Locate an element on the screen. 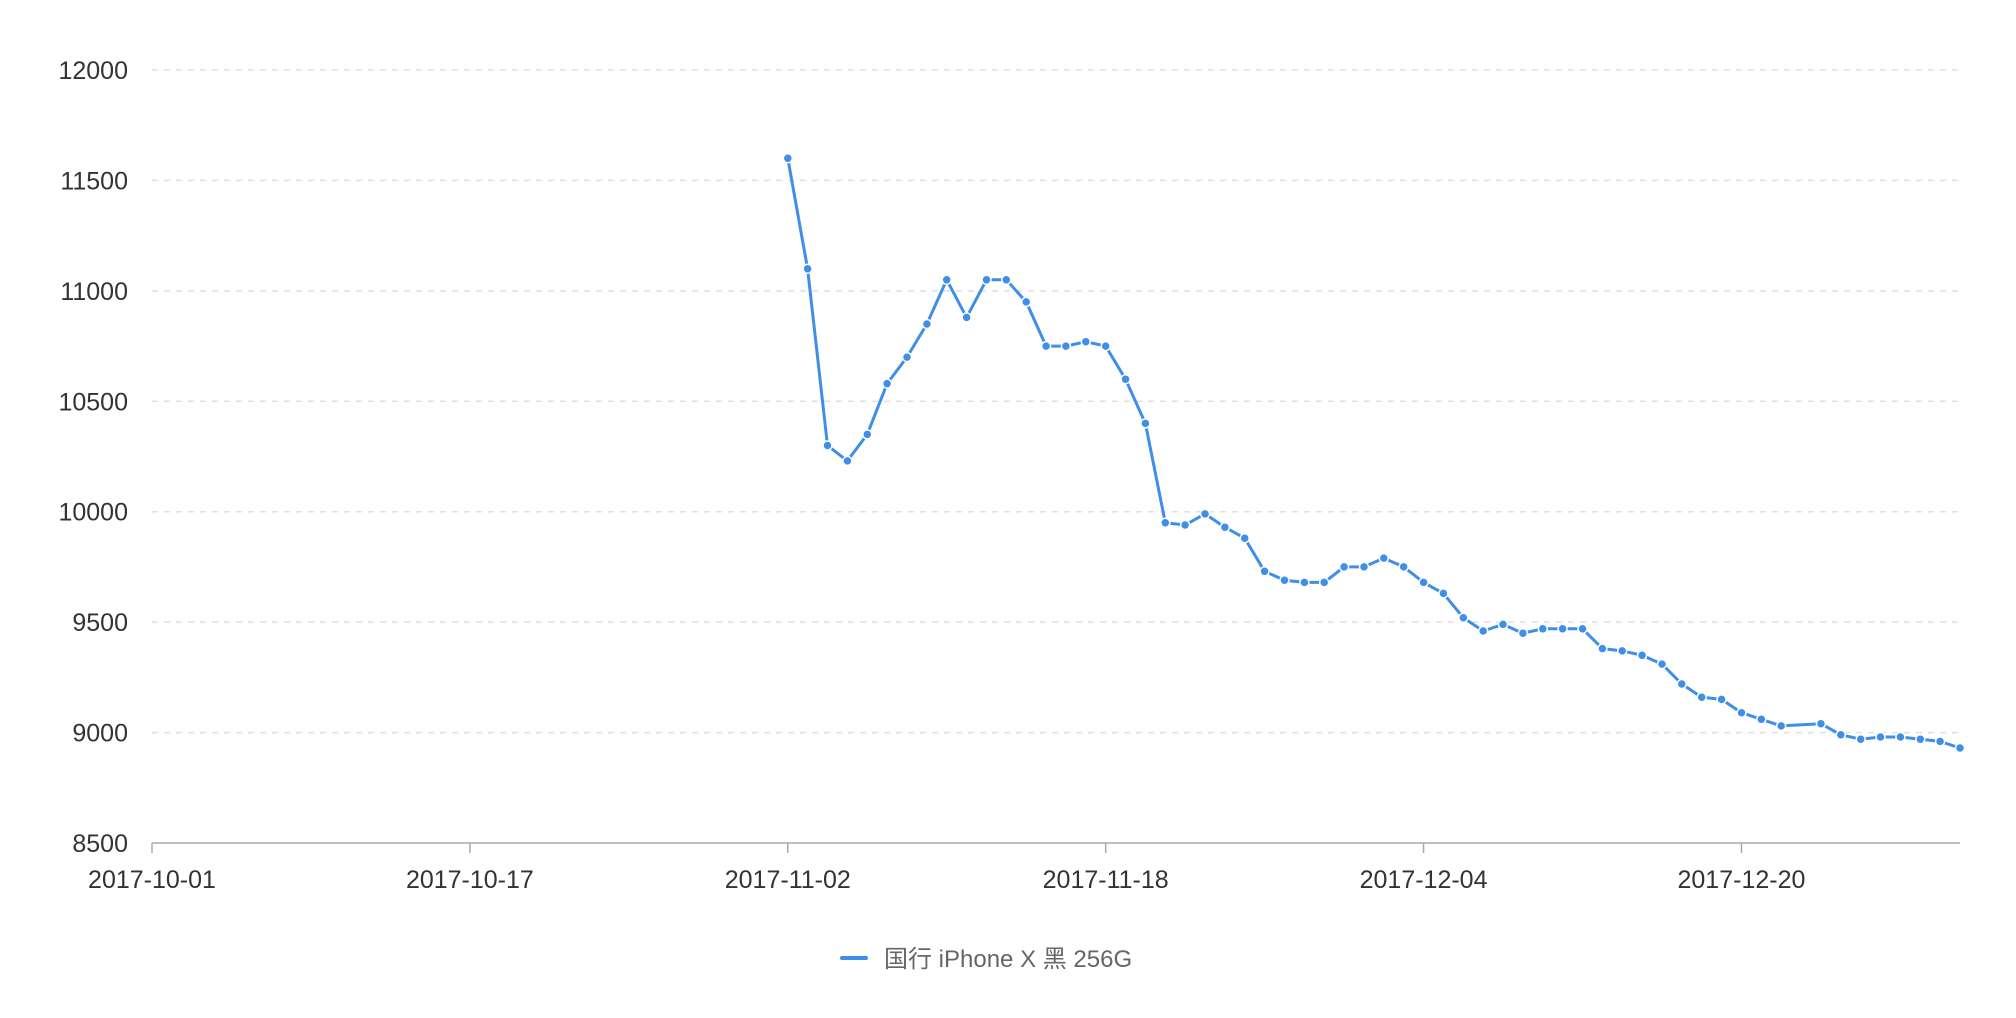 Image resolution: width=2016 pixels, height=1018 pixels. y-tick-label: 10000 is located at coordinates (93, 513).